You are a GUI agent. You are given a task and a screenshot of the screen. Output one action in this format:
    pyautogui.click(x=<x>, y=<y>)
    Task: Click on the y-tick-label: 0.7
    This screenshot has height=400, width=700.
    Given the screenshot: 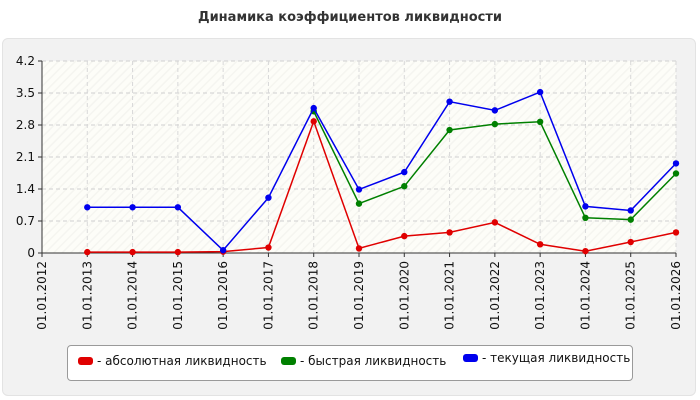 What is the action you would take?
    pyautogui.click(x=25, y=221)
    